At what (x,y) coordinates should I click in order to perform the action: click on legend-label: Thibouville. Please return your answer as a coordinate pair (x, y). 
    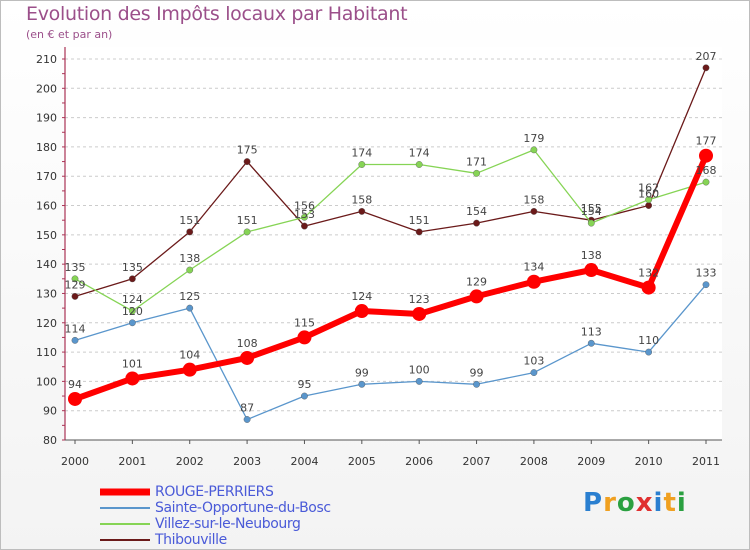
    Looking at the image, I should click on (191, 540).